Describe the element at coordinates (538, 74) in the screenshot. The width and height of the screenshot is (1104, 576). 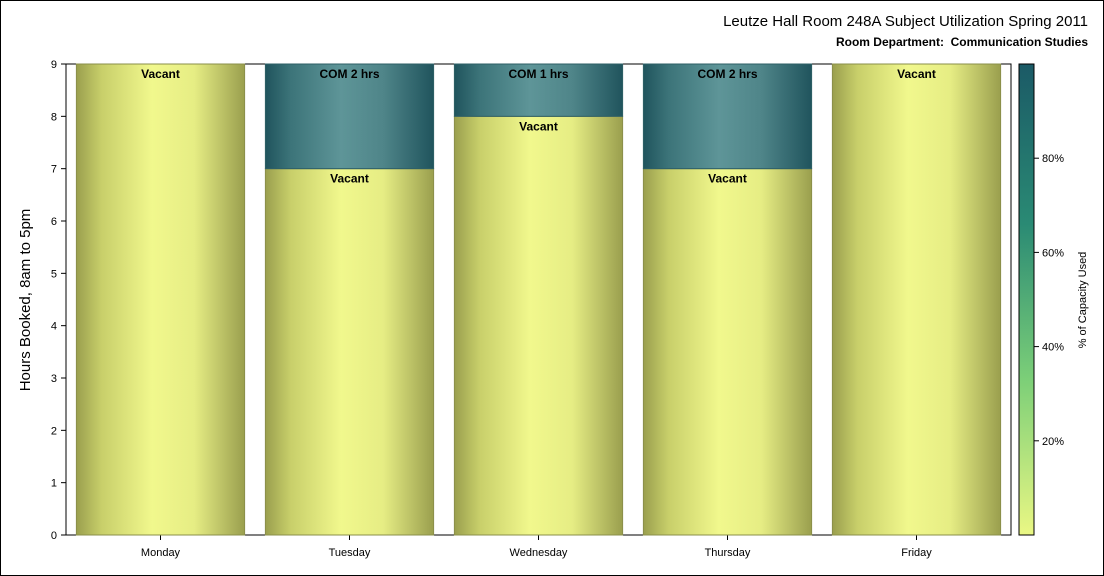
I see `bar-segment-label: COM 1 hrs` at that location.